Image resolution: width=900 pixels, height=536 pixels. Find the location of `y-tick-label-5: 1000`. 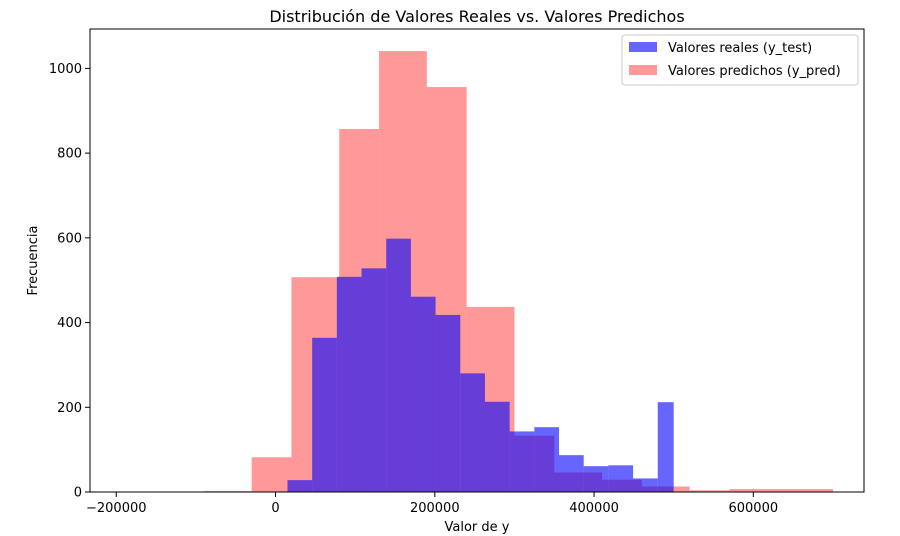

y-tick-label-5: 1000 is located at coordinates (65, 69).